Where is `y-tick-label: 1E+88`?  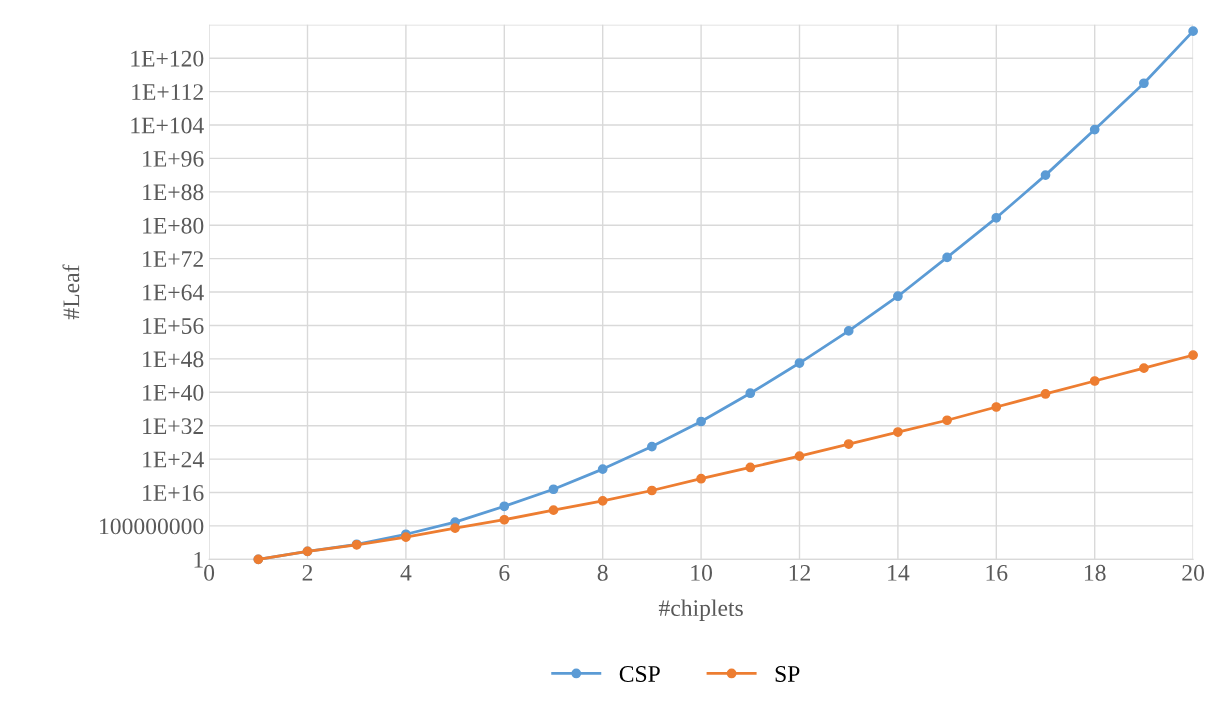
y-tick-label: 1E+88 is located at coordinates (173, 192).